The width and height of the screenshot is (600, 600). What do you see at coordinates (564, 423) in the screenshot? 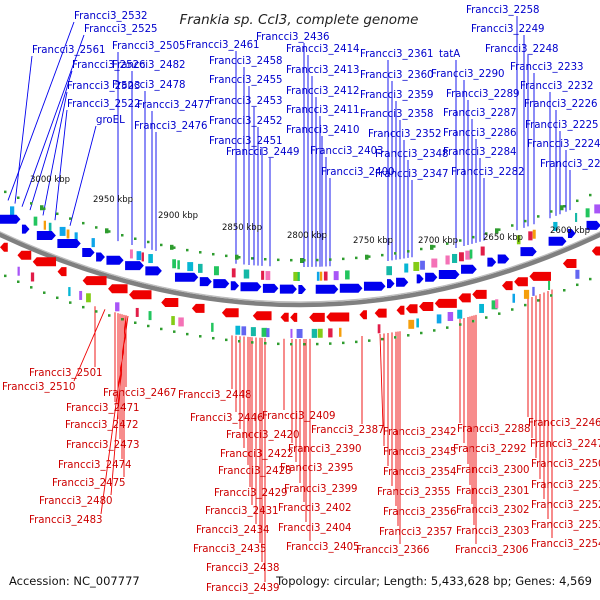
I see `gene-label: Francci3_2246` at bounding box center [564, 423].